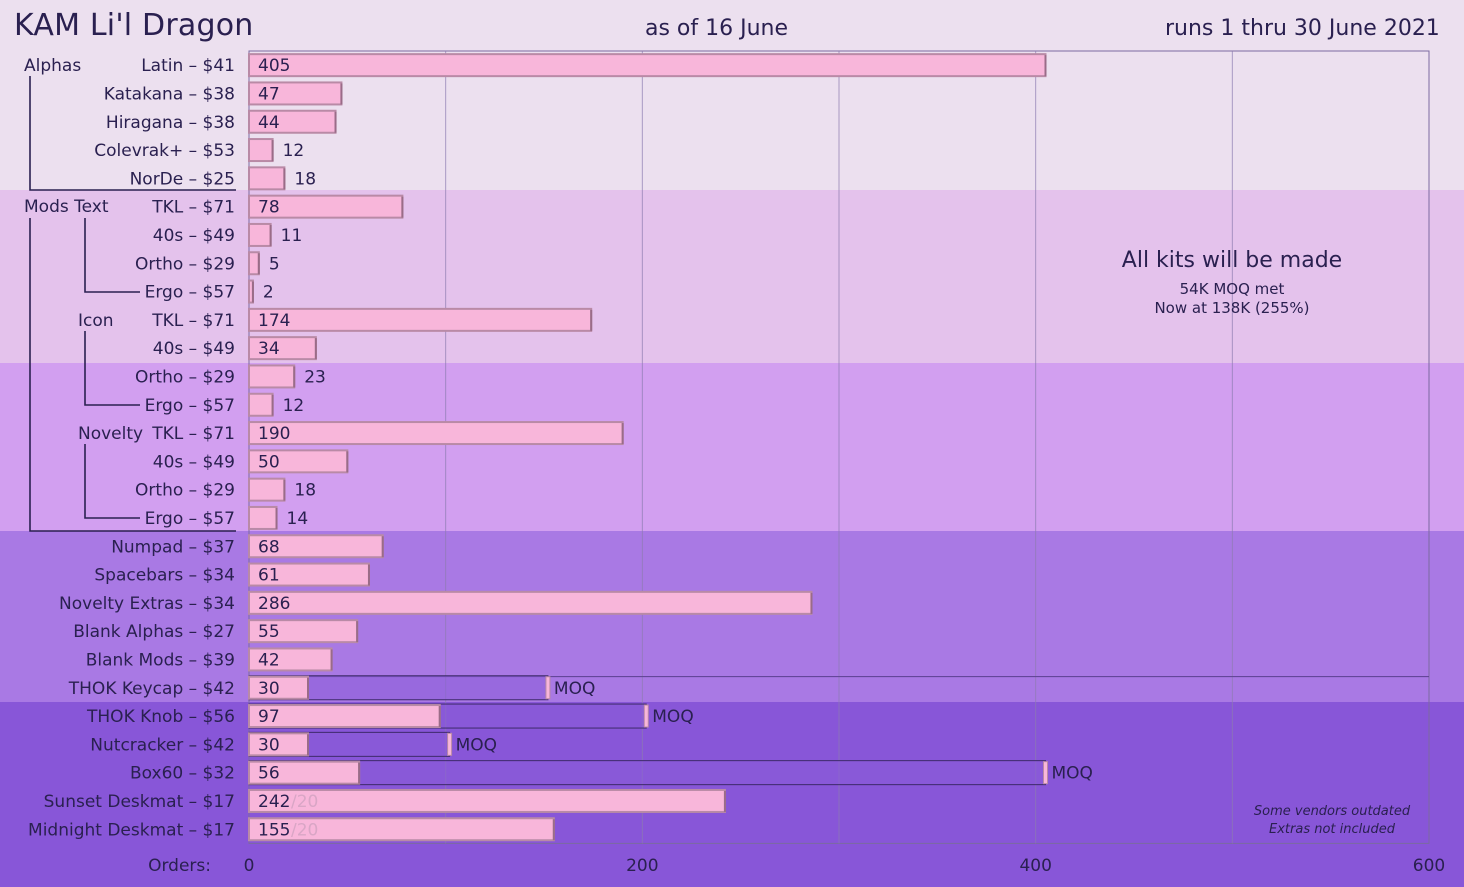 This screenshot has height=887, width=1464. I want to click on category-label: Spacebars – $34, so click(164, 576).